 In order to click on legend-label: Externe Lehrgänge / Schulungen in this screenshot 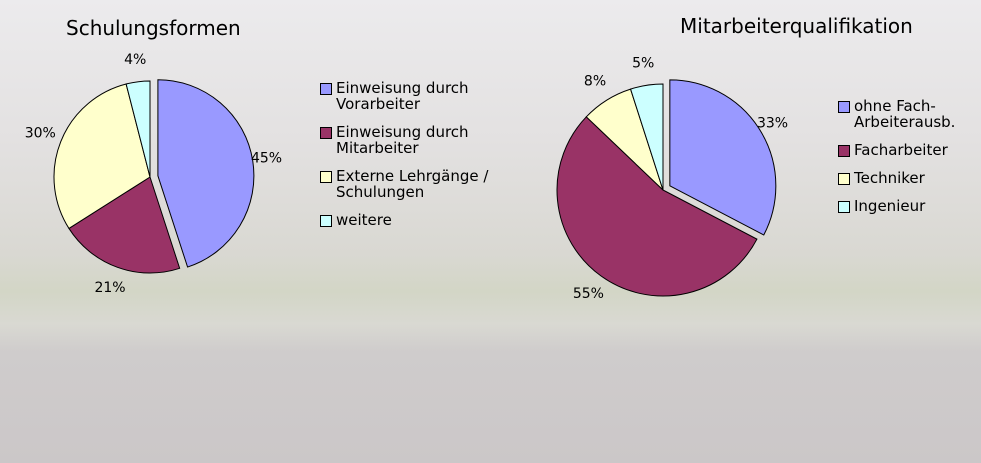, I will do `click(412, 184)`.